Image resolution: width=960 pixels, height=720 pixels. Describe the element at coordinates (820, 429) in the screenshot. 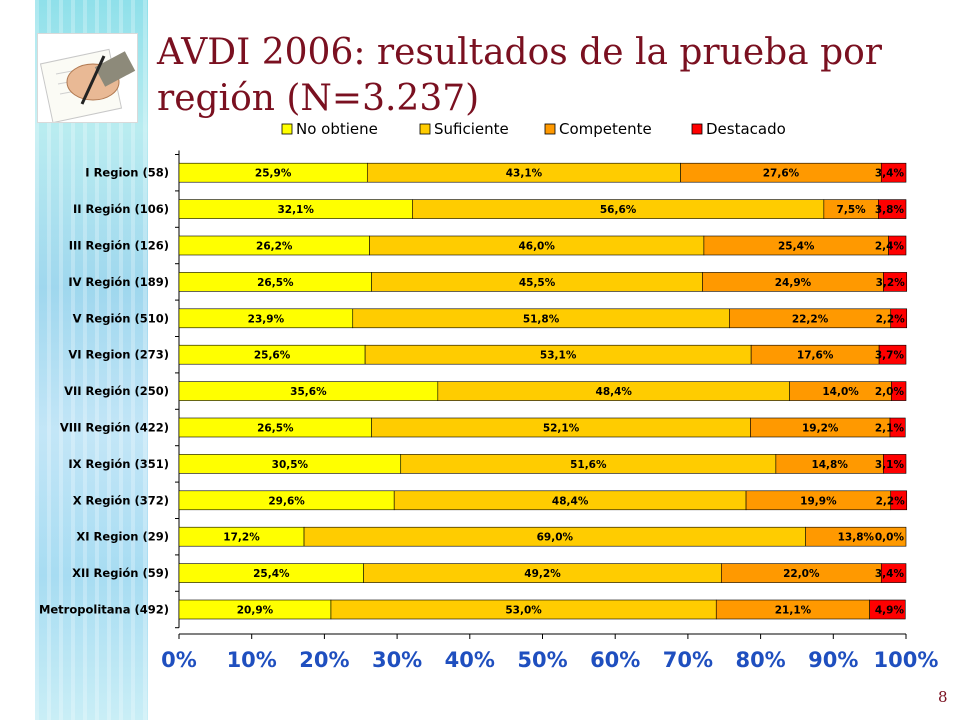

I see `data-label: 19,2%` at that location.